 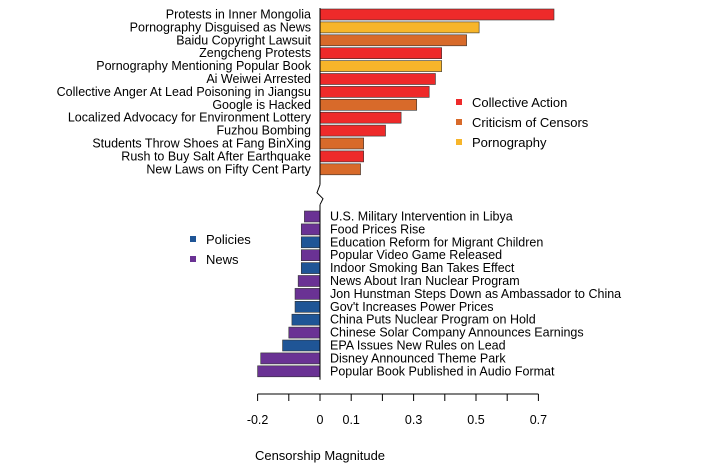 I want to click on bar-food-prices-rise, so click(x=310, y=229).